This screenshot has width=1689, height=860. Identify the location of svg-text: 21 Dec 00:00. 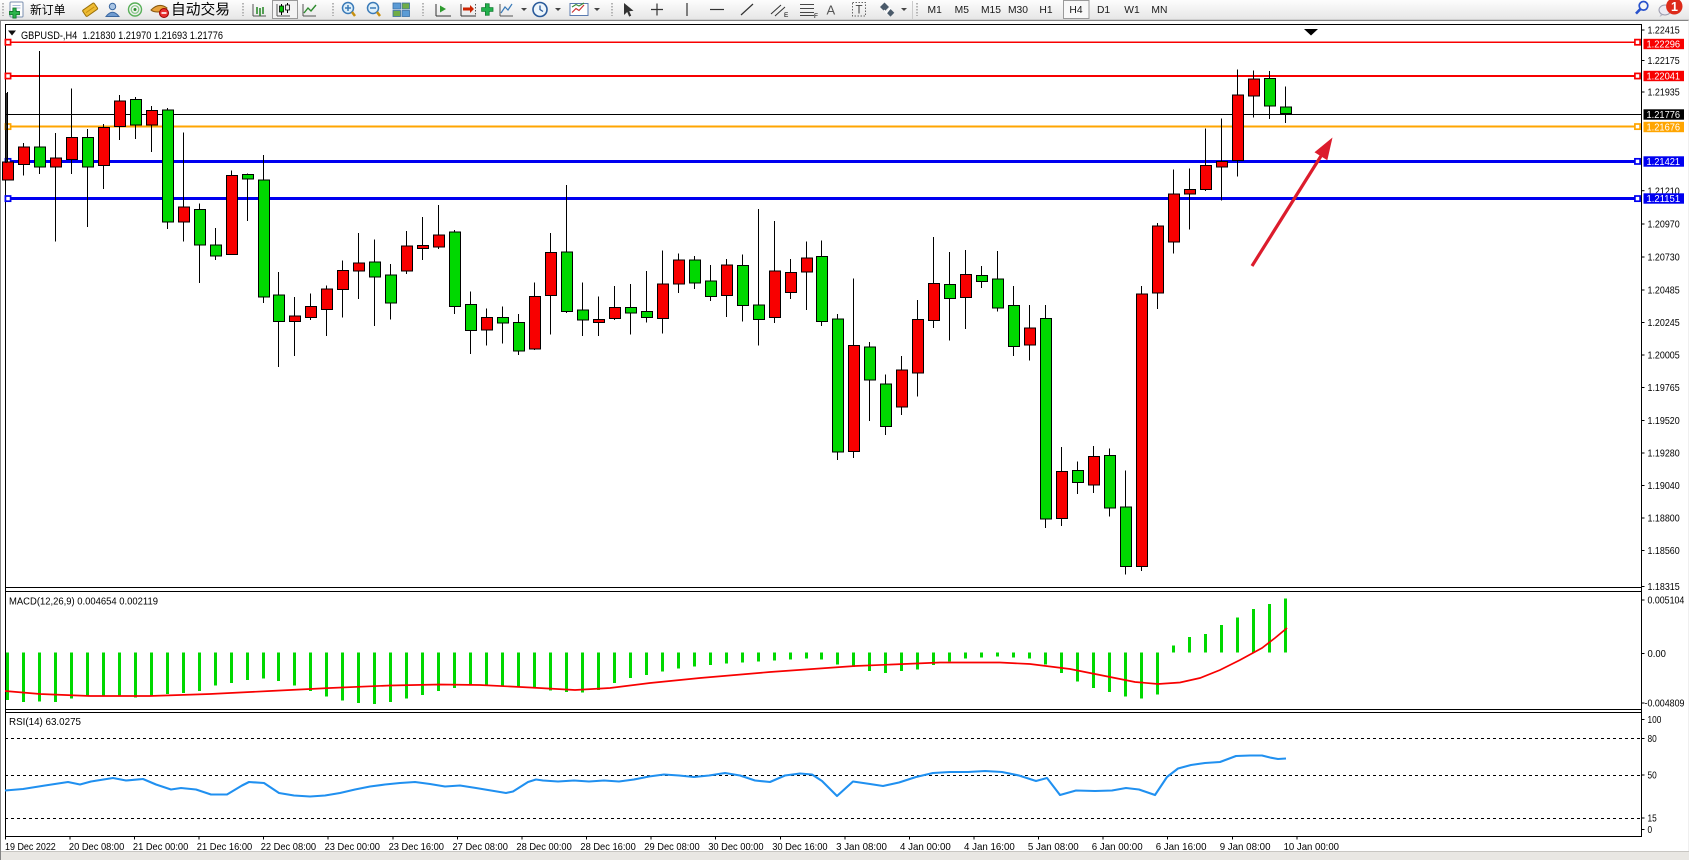
(161, 847).